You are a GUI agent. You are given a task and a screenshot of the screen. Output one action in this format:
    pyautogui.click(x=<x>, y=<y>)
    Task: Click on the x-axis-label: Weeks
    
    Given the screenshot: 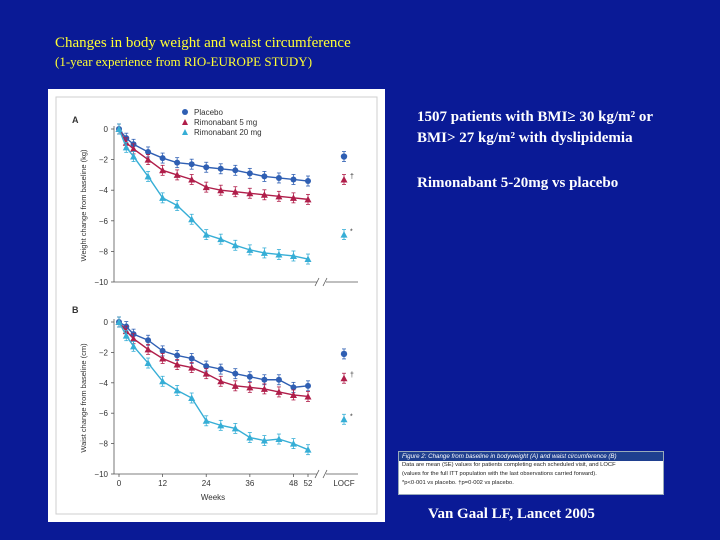 What is the action you would take?
    pyautogui.click(x=213, y=497)
    